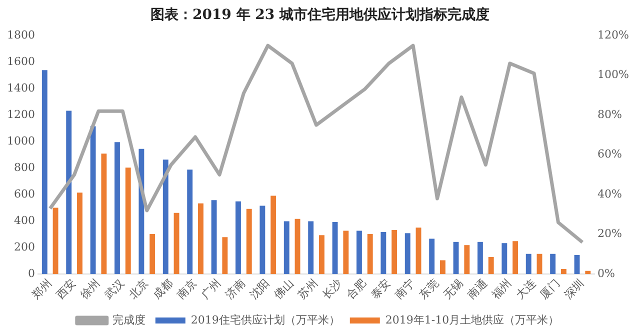 This screenshot has width=640, height=336. What do you see at coordinates (614, 35) in the screenshot?
I see `y2-tick-label: 120%` at bounding box center [614, 35].